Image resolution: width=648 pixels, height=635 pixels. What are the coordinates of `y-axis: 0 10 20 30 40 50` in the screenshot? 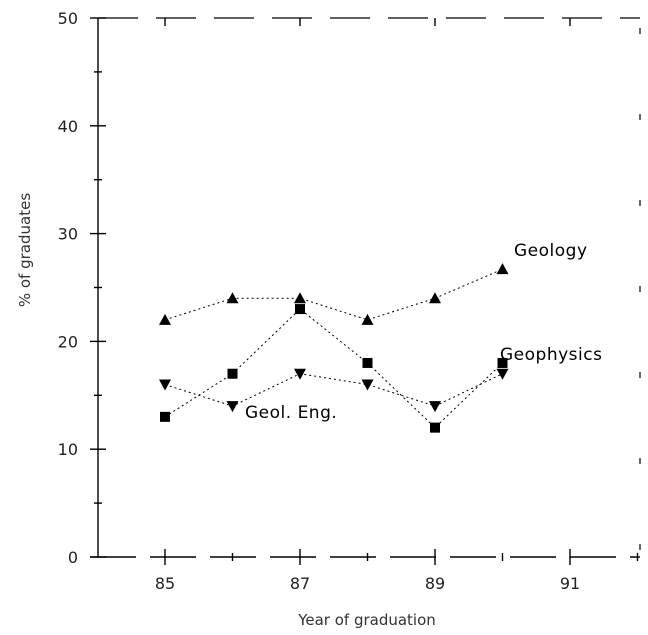 It's located at (82, 288).